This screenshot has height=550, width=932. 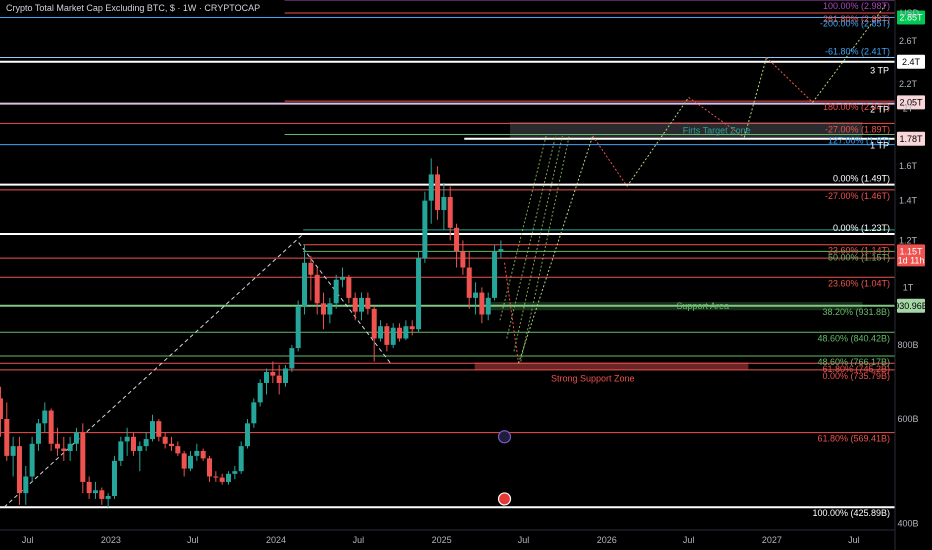 What do you see at coordinates (853, 362) in the screenshot?
I see `level-label: 48.60% (766.17B)` at bounding box center [853, 362].